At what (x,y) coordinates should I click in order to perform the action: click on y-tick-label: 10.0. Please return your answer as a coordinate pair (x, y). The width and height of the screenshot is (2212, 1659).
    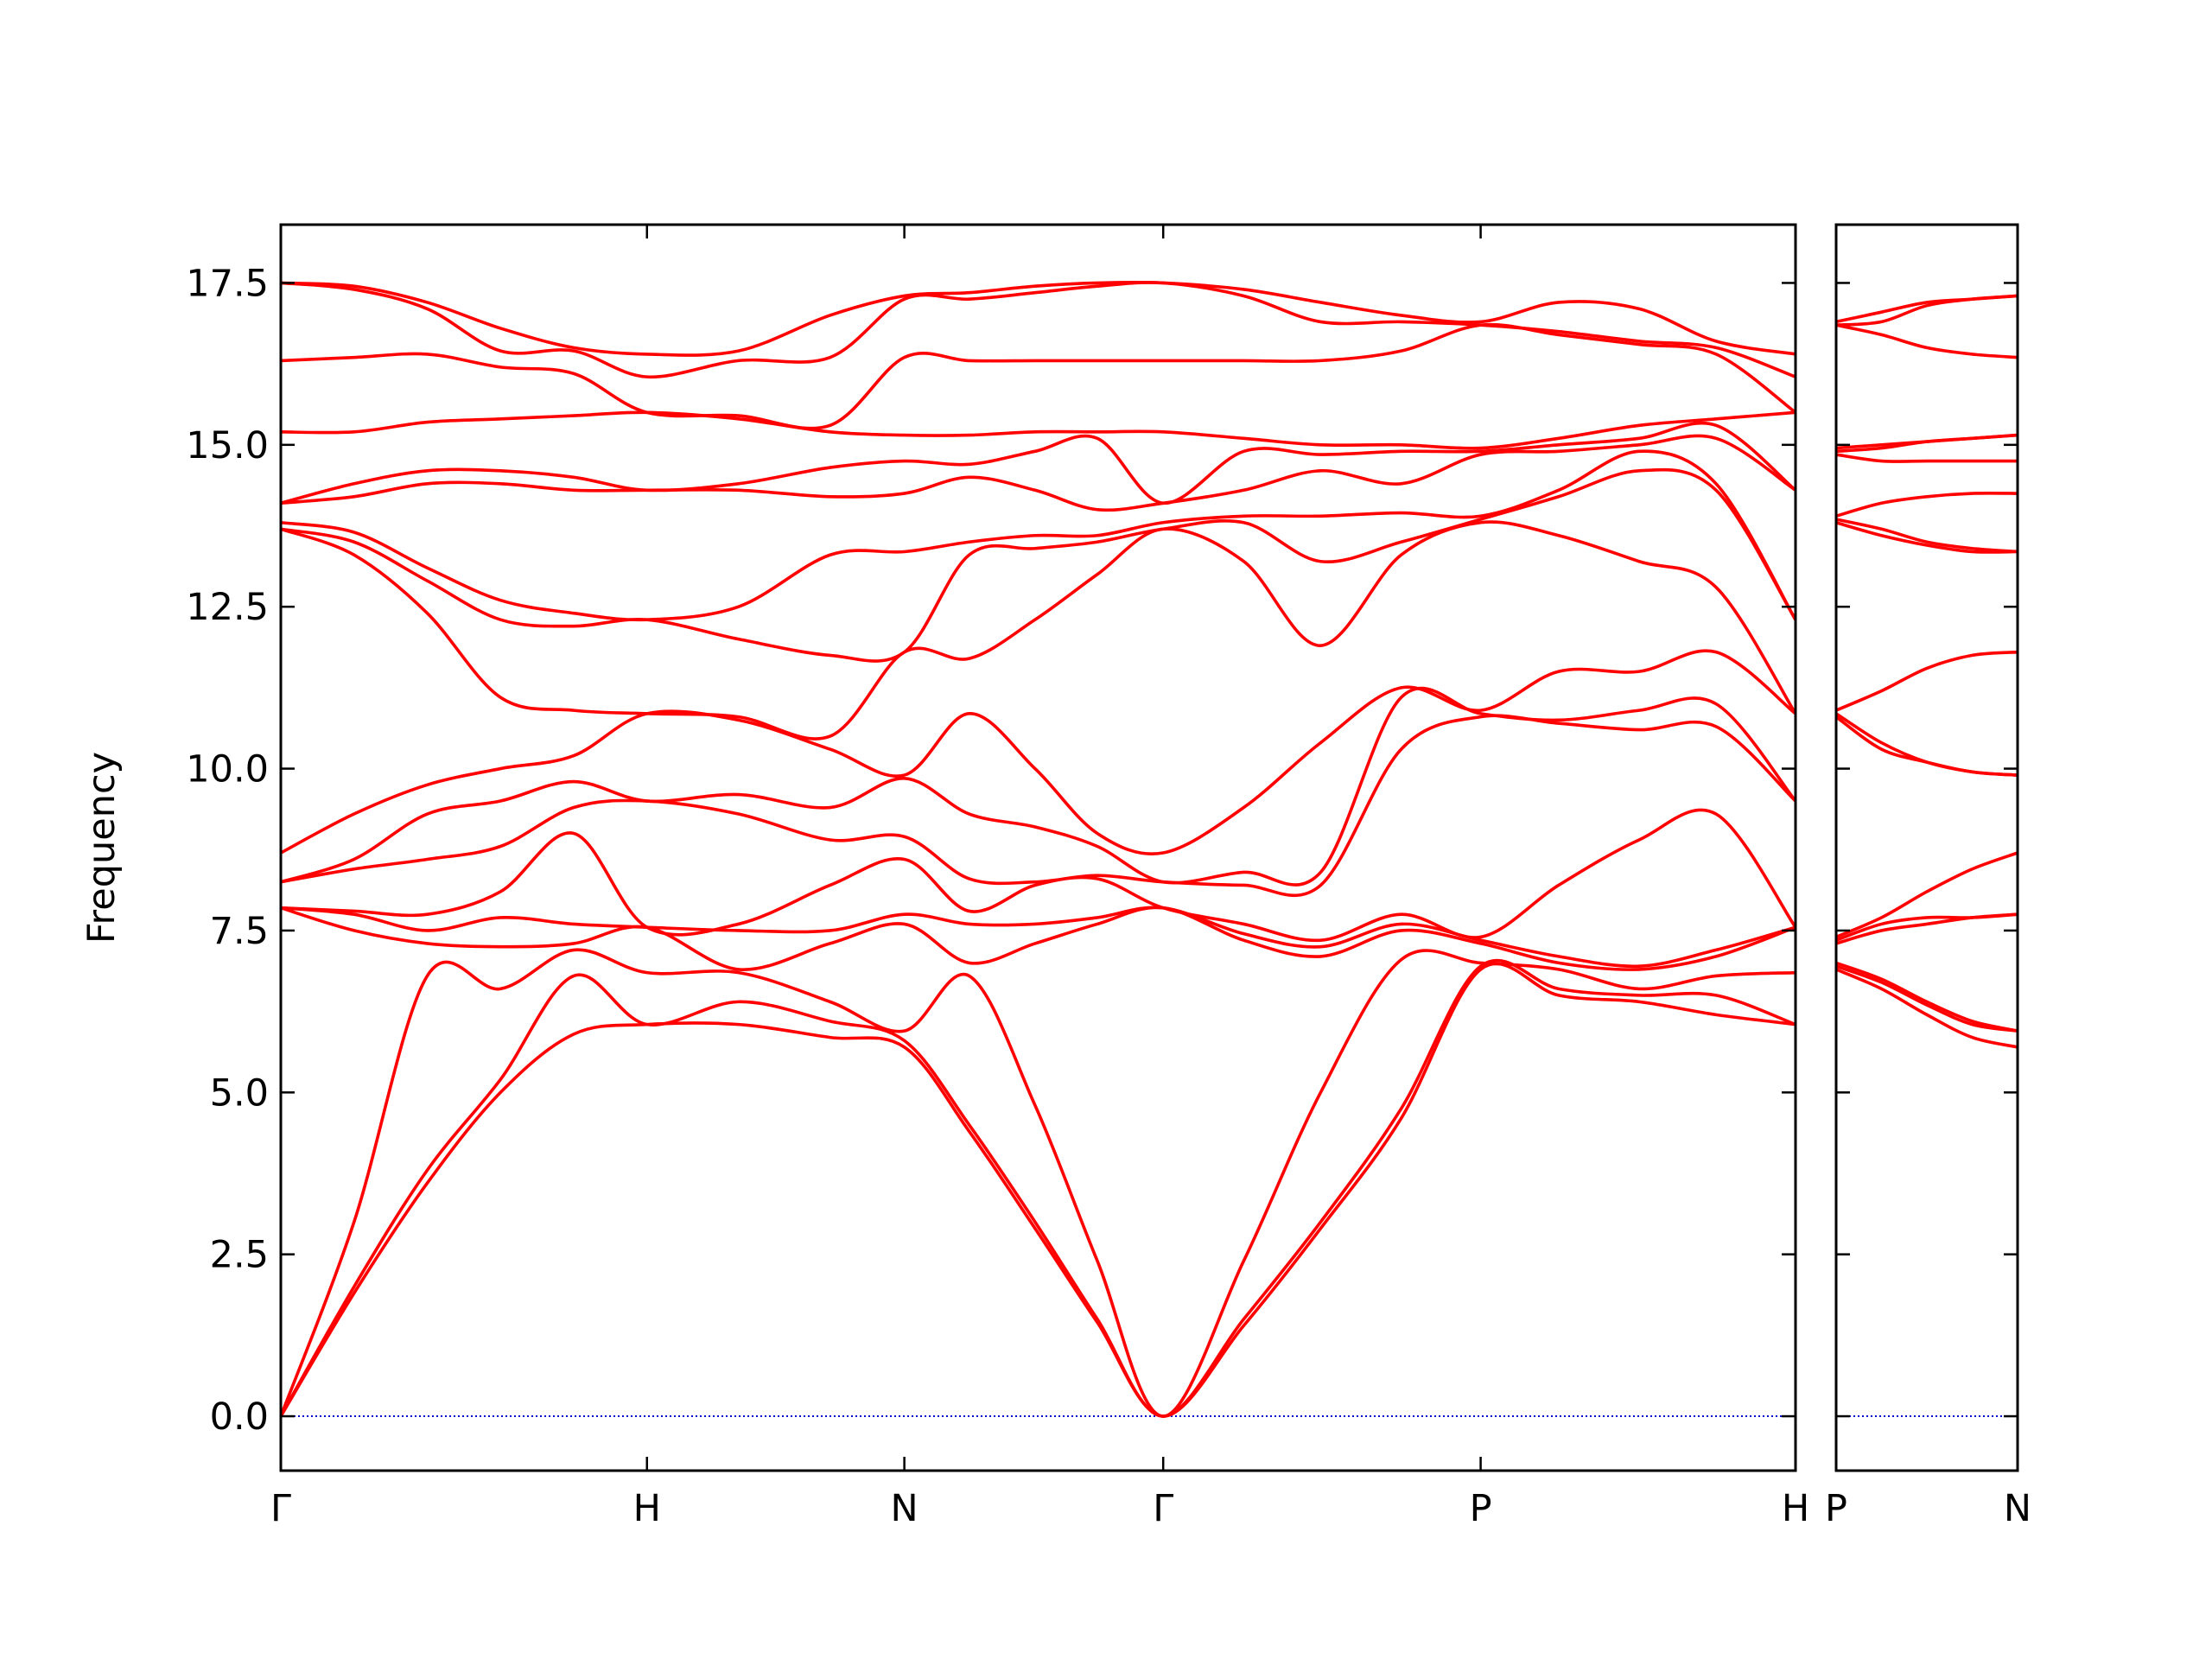
    Looking at the image, I should click on (227, 769).